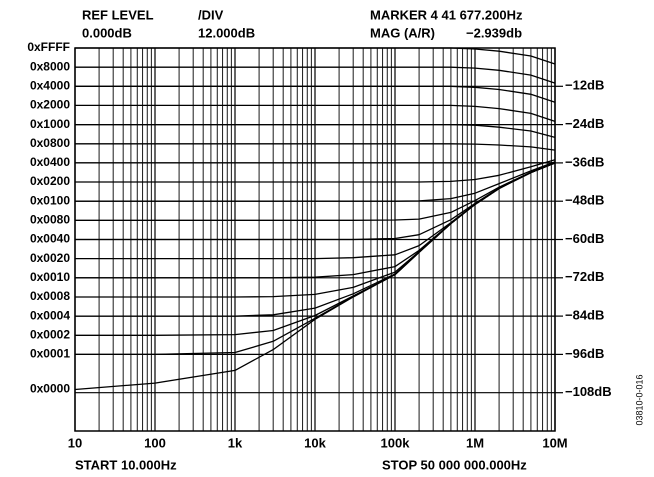  I want to click on y-tick-label: −72dB, so click(584, 276).